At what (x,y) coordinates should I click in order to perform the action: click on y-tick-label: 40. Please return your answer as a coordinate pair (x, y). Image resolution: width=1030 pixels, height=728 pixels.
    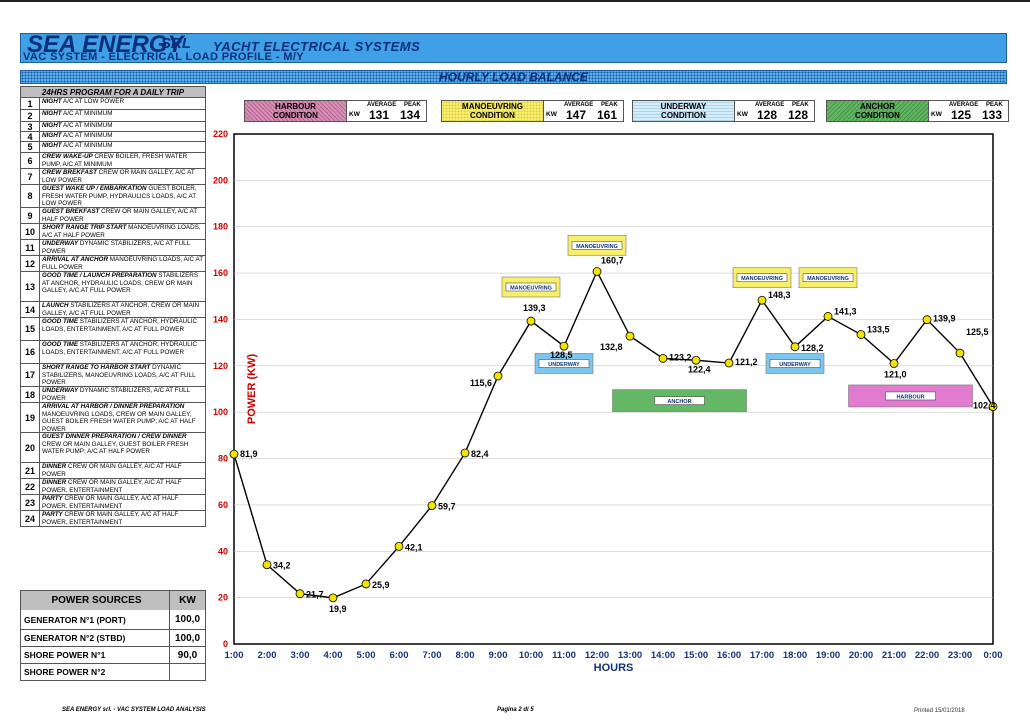
    Looking at the image, I should click on (223, 551).